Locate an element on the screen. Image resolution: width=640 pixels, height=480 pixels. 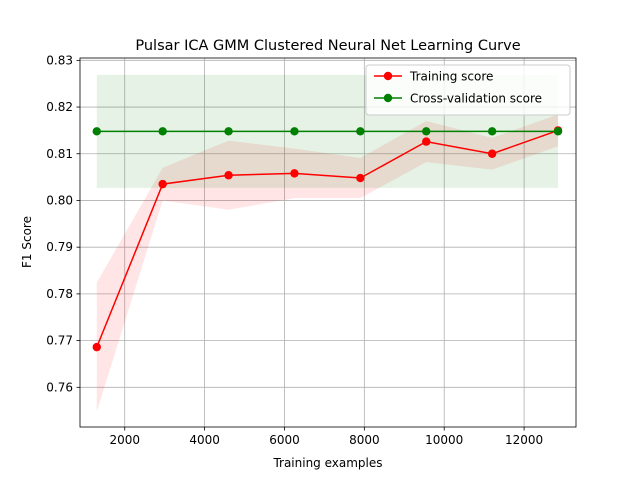
y-tick-label: 0.77 is located at coordinates (59, 341).